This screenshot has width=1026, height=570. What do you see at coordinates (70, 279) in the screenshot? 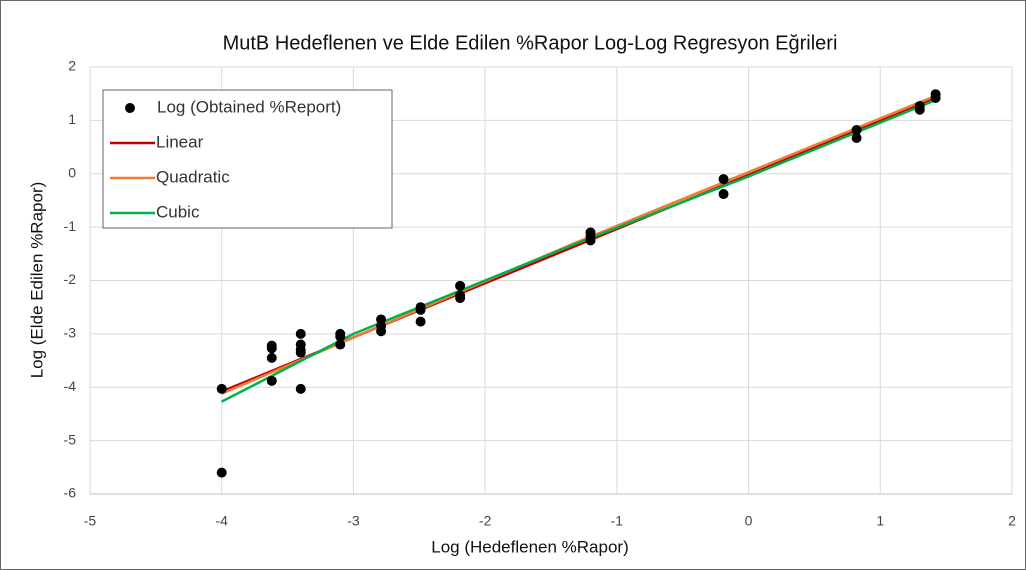
I see `y-tick-label: -2` at bounding box center [70, 279].